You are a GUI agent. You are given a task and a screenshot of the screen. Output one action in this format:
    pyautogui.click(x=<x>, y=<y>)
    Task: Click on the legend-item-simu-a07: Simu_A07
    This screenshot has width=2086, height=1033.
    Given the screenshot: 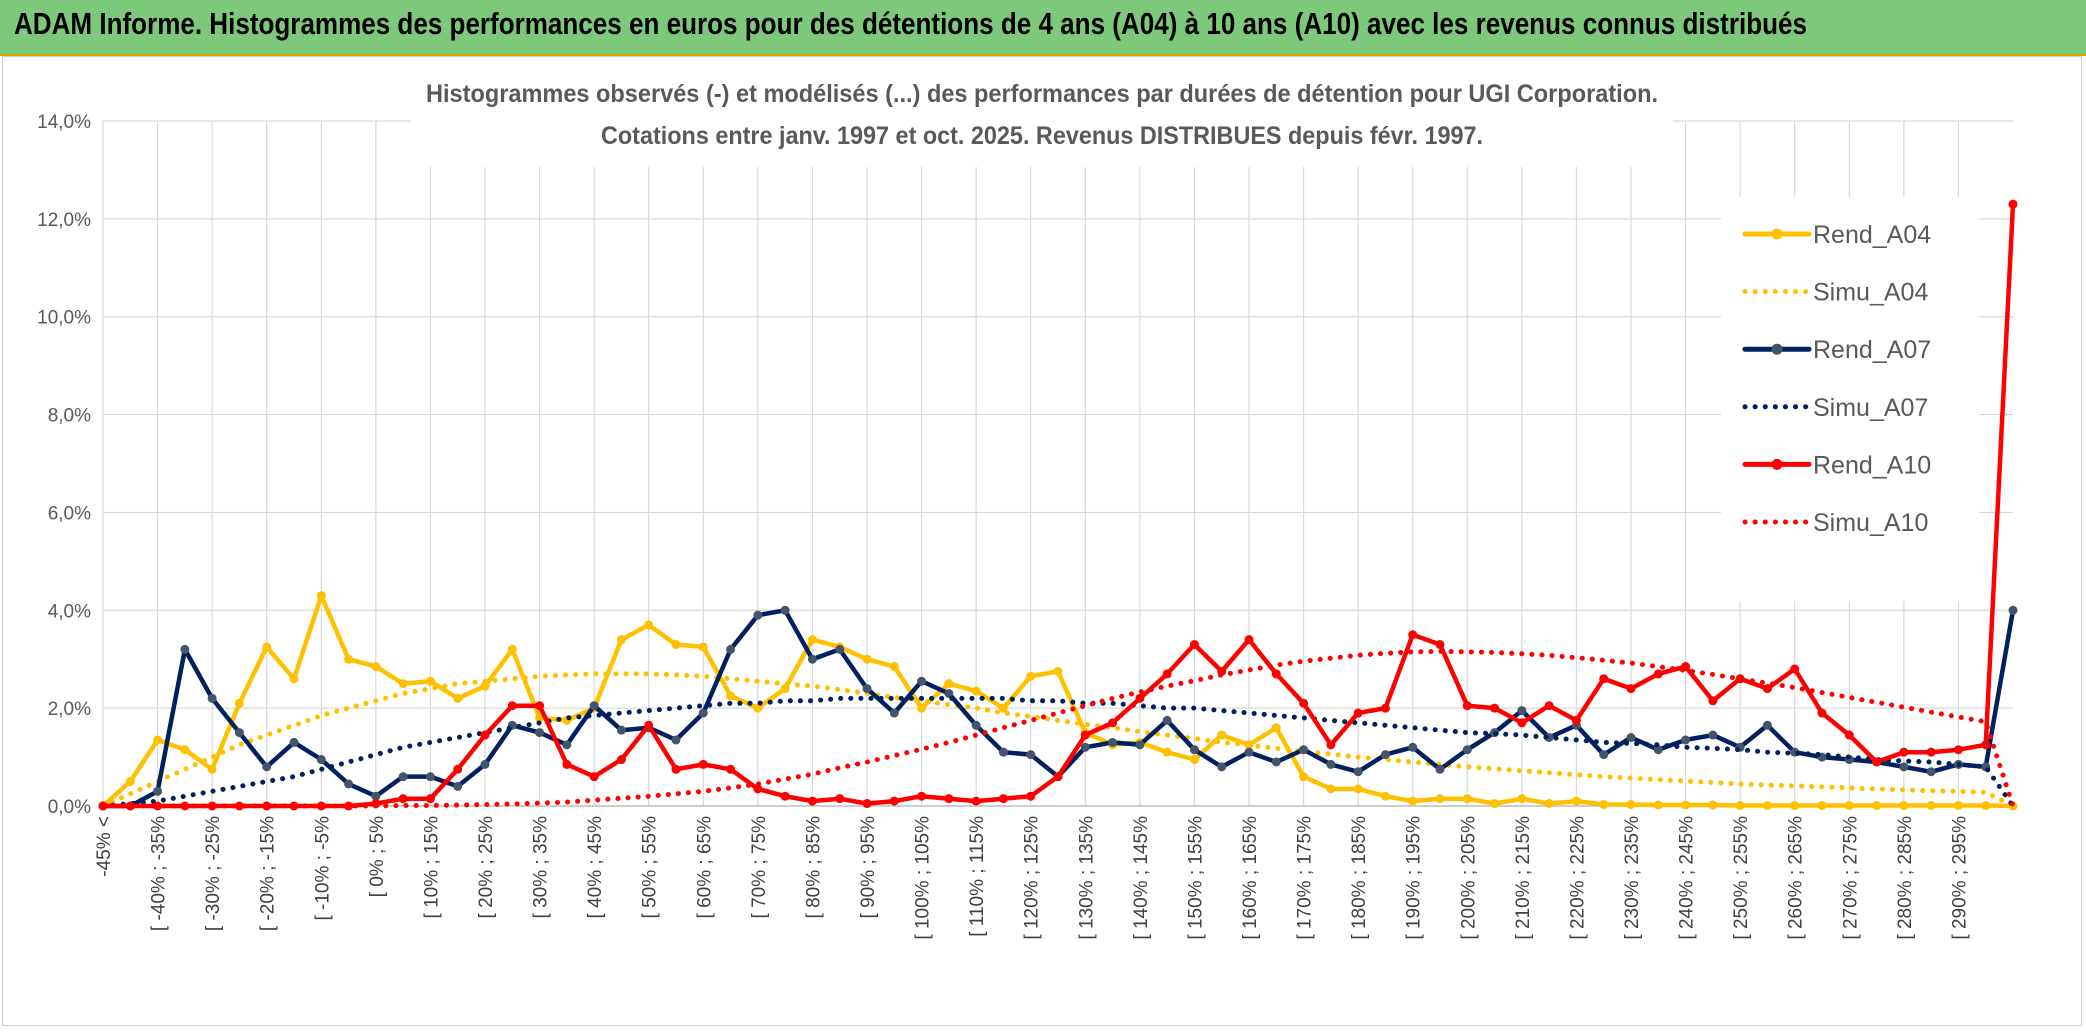 What is the action you would take?
    pyautogui.click(x=1835, y=408)
    